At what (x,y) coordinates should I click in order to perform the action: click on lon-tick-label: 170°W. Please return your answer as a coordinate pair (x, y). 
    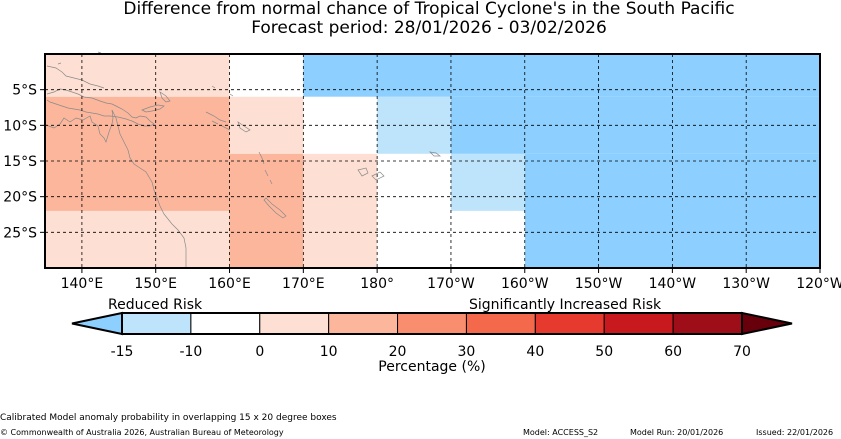
    Looking at the image, I should click on (451, 284).